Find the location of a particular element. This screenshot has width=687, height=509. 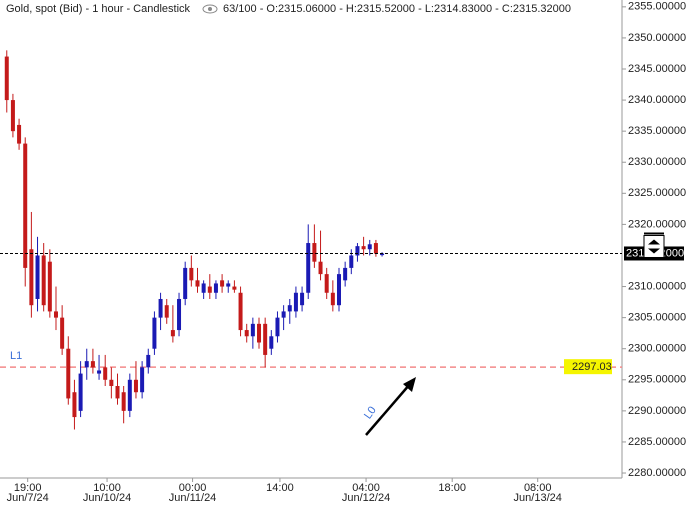

y-tick-label: 2330.00000 is located at coordinates (657, 162).